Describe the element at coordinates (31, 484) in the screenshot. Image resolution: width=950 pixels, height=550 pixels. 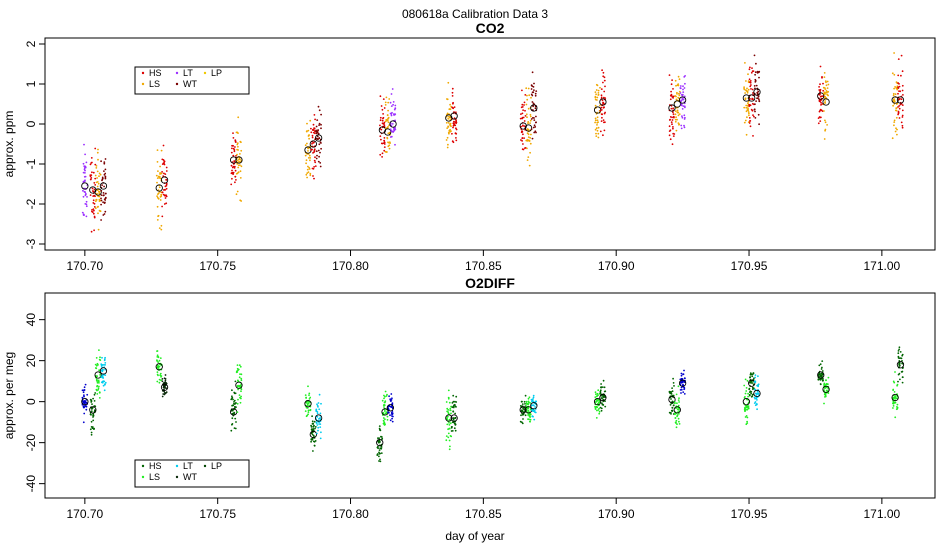
I see `y-tick-label: -40` at that location.